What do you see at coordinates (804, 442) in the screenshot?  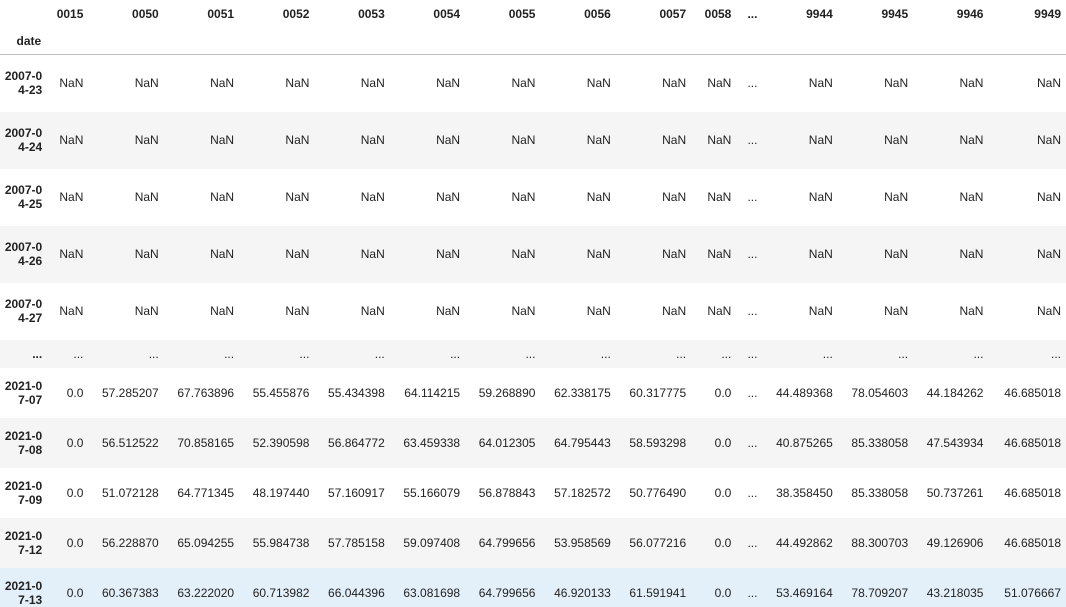 I see `cell: 40.875265` at bounding box center [804, 442].